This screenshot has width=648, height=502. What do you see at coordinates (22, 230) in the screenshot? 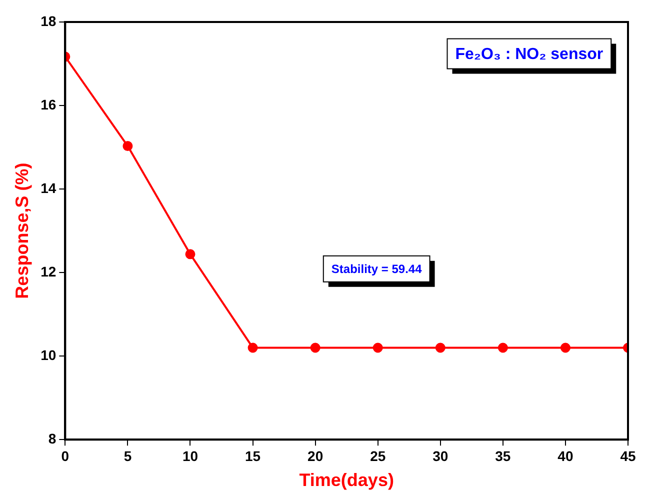
I see `y-axis-title: Response,S (%)` at bounding box center [22, 230].